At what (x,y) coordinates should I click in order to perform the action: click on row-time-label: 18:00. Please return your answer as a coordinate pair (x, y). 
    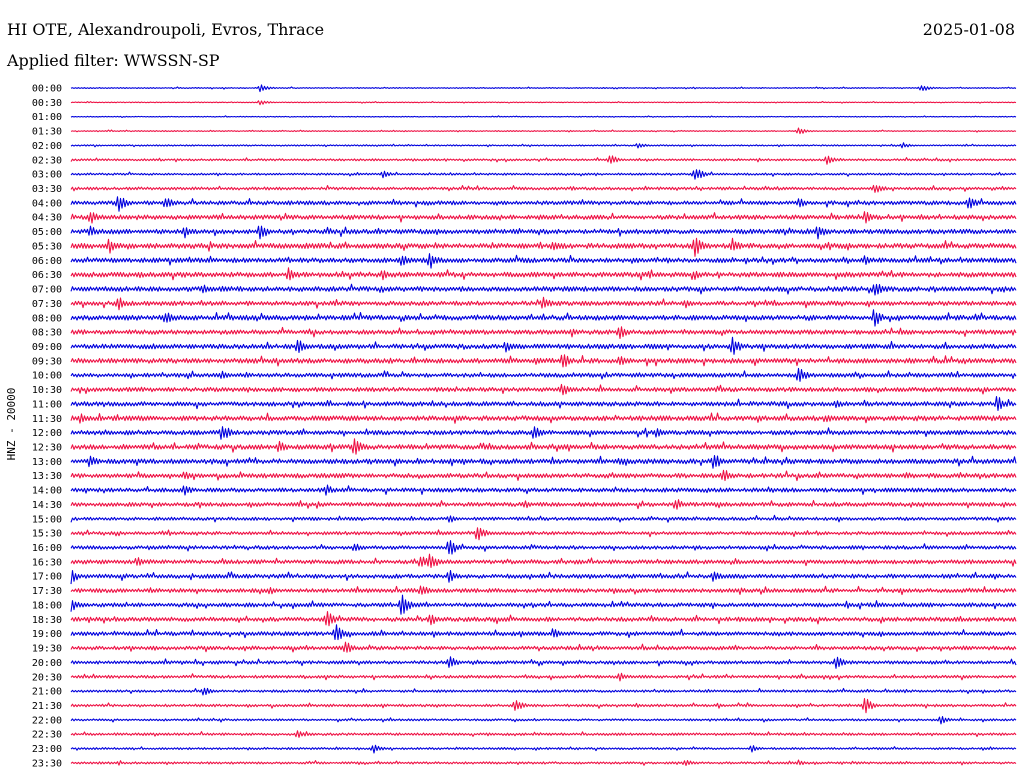
    Looking at the image, I should click on (47, 605).